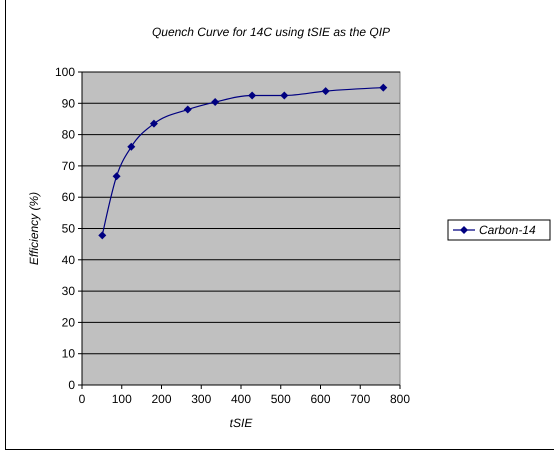 Image resolution: width=554 pixels, height=450 pixels. I want to click on x-tick-label: 0, so click(82, 399).